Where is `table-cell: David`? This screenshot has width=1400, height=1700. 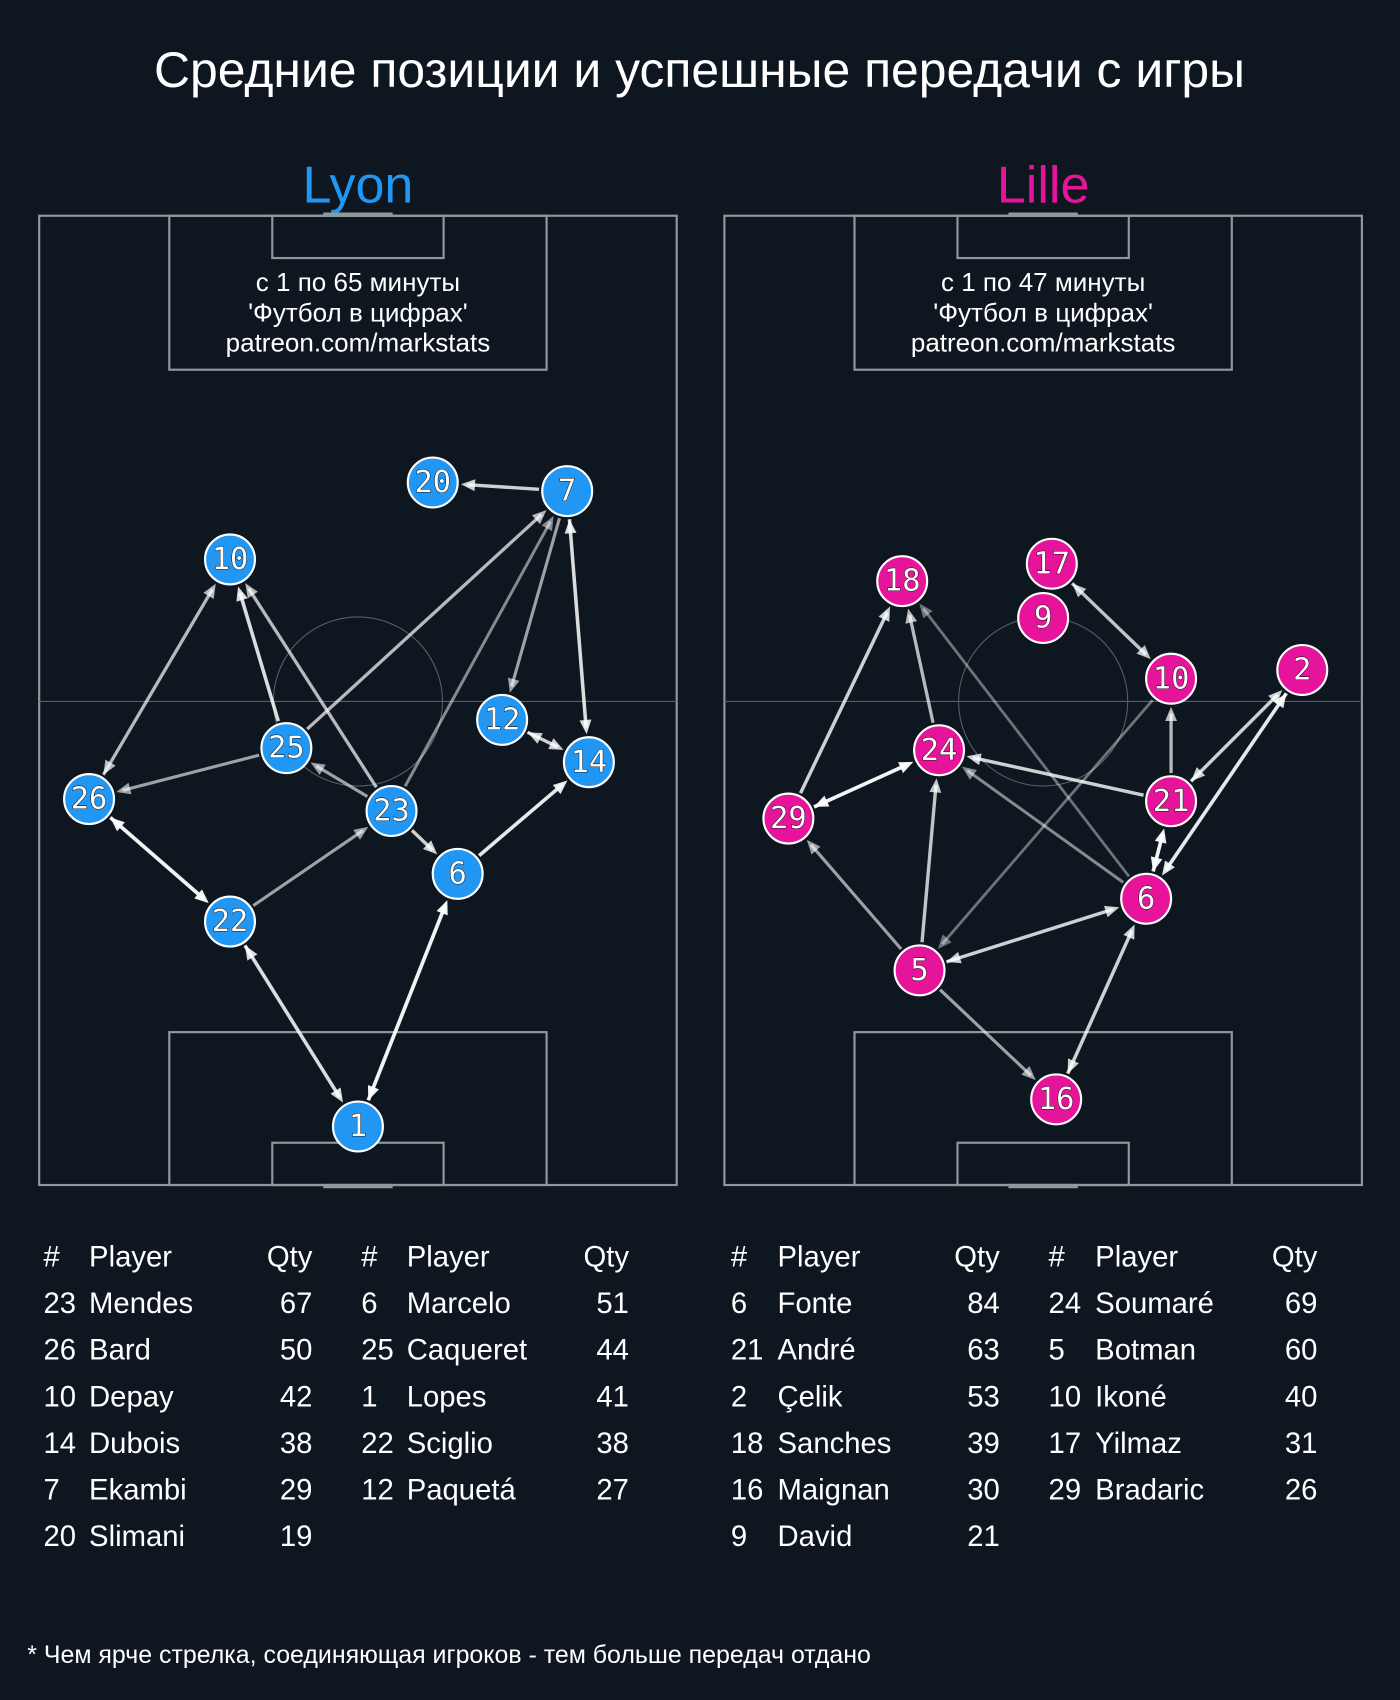
table-cell: David is located at coordinates (815, 1537).